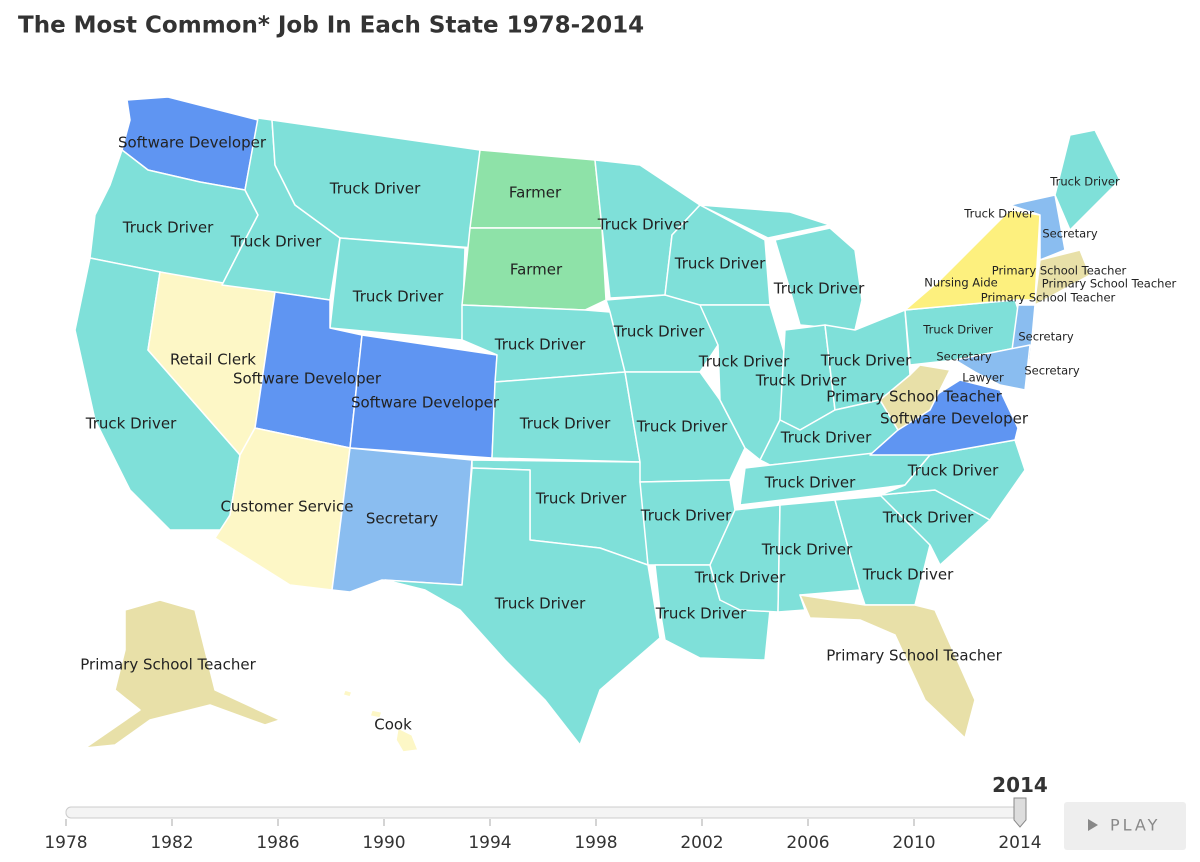 This screenshot has height=862, width=1200. Describe the element at coordinates (171, 843) in the screenshot. I see `tick-label: 1982` at that location.